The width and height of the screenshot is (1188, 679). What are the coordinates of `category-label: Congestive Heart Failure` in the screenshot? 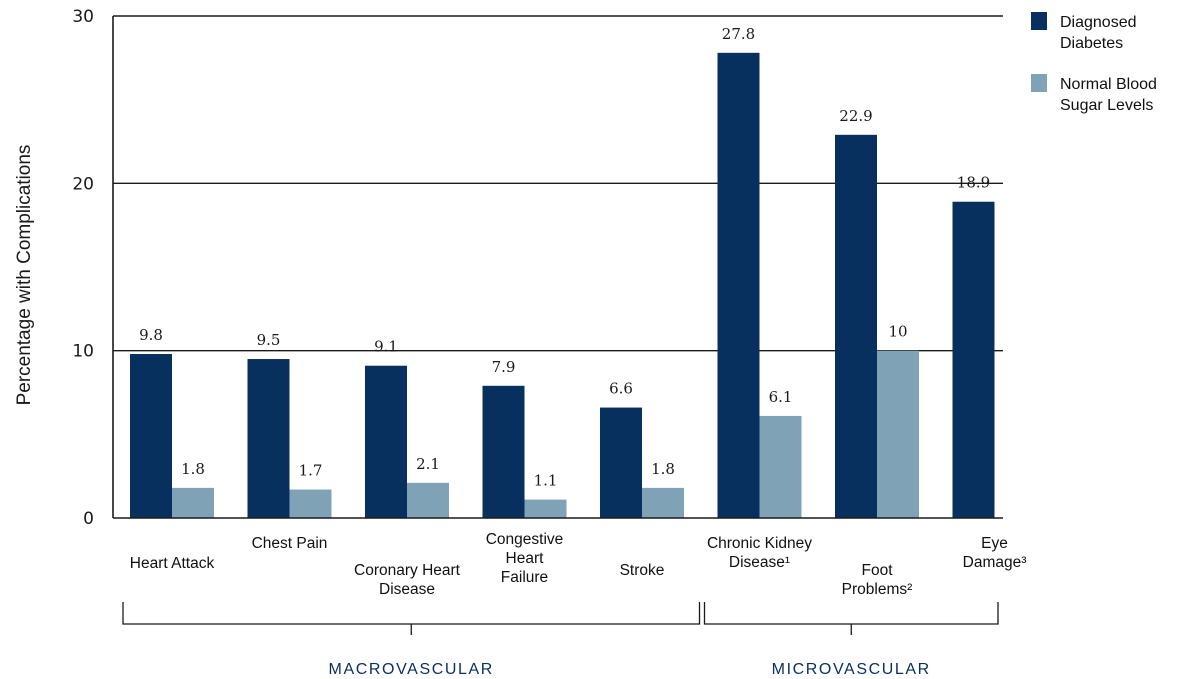 It's located at (525, 558).